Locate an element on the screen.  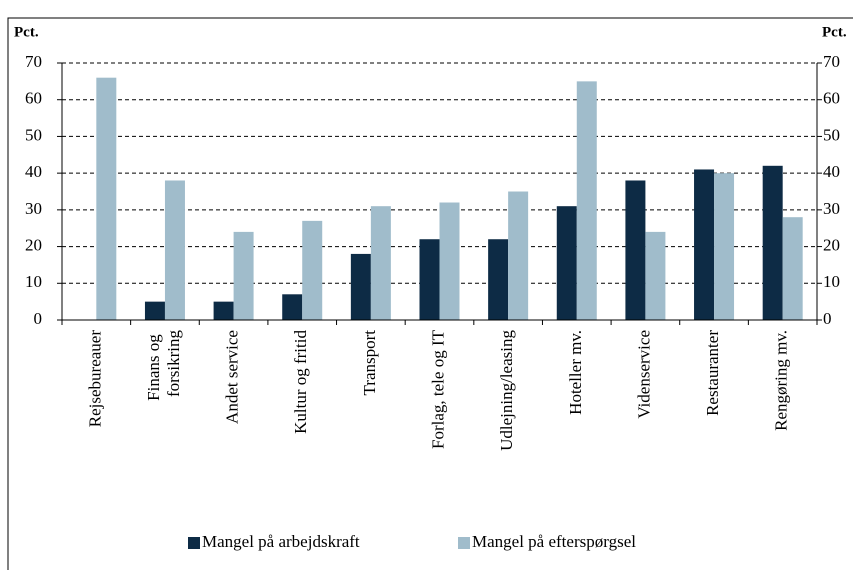
y2-tick-label: 20 is located at coordinates (831, 244).